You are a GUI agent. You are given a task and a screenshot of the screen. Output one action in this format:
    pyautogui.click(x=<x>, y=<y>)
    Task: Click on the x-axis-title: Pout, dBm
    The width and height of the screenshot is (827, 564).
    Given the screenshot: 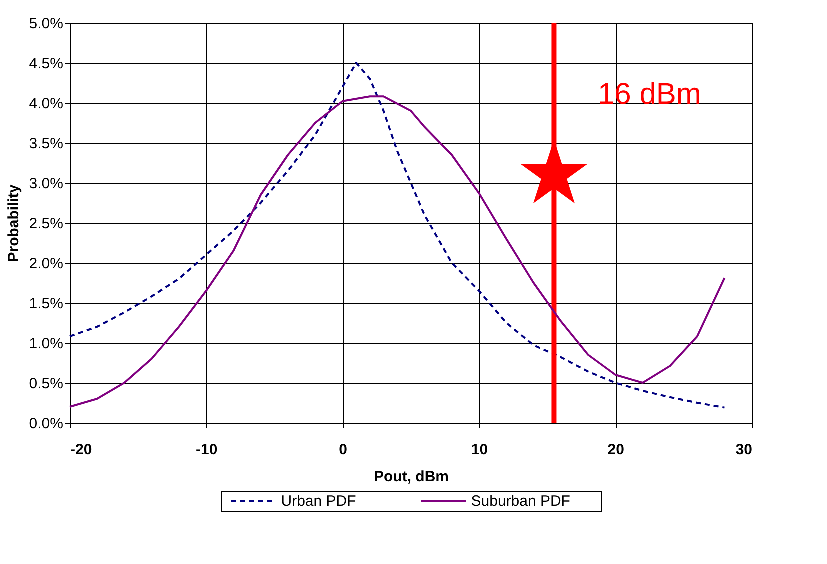 What is the action you would take?
    pyautogui.click(x=411, y=477)
    